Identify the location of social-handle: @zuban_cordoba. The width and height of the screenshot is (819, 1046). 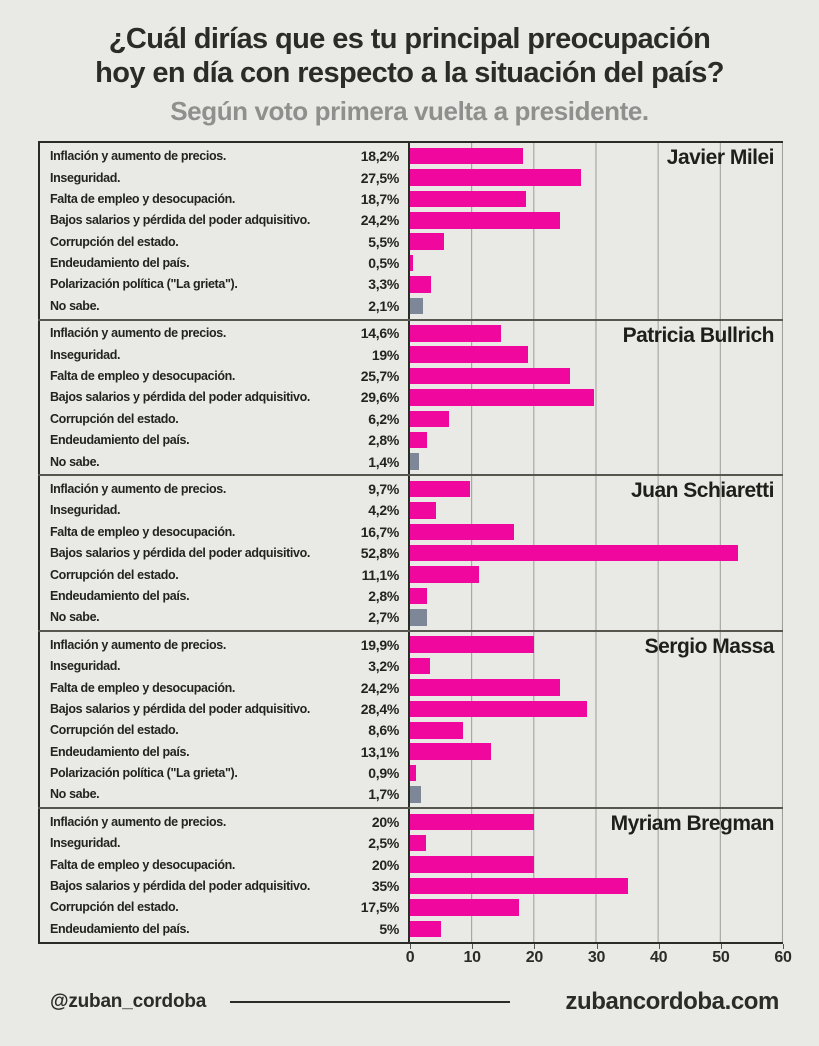
(128, 1001).